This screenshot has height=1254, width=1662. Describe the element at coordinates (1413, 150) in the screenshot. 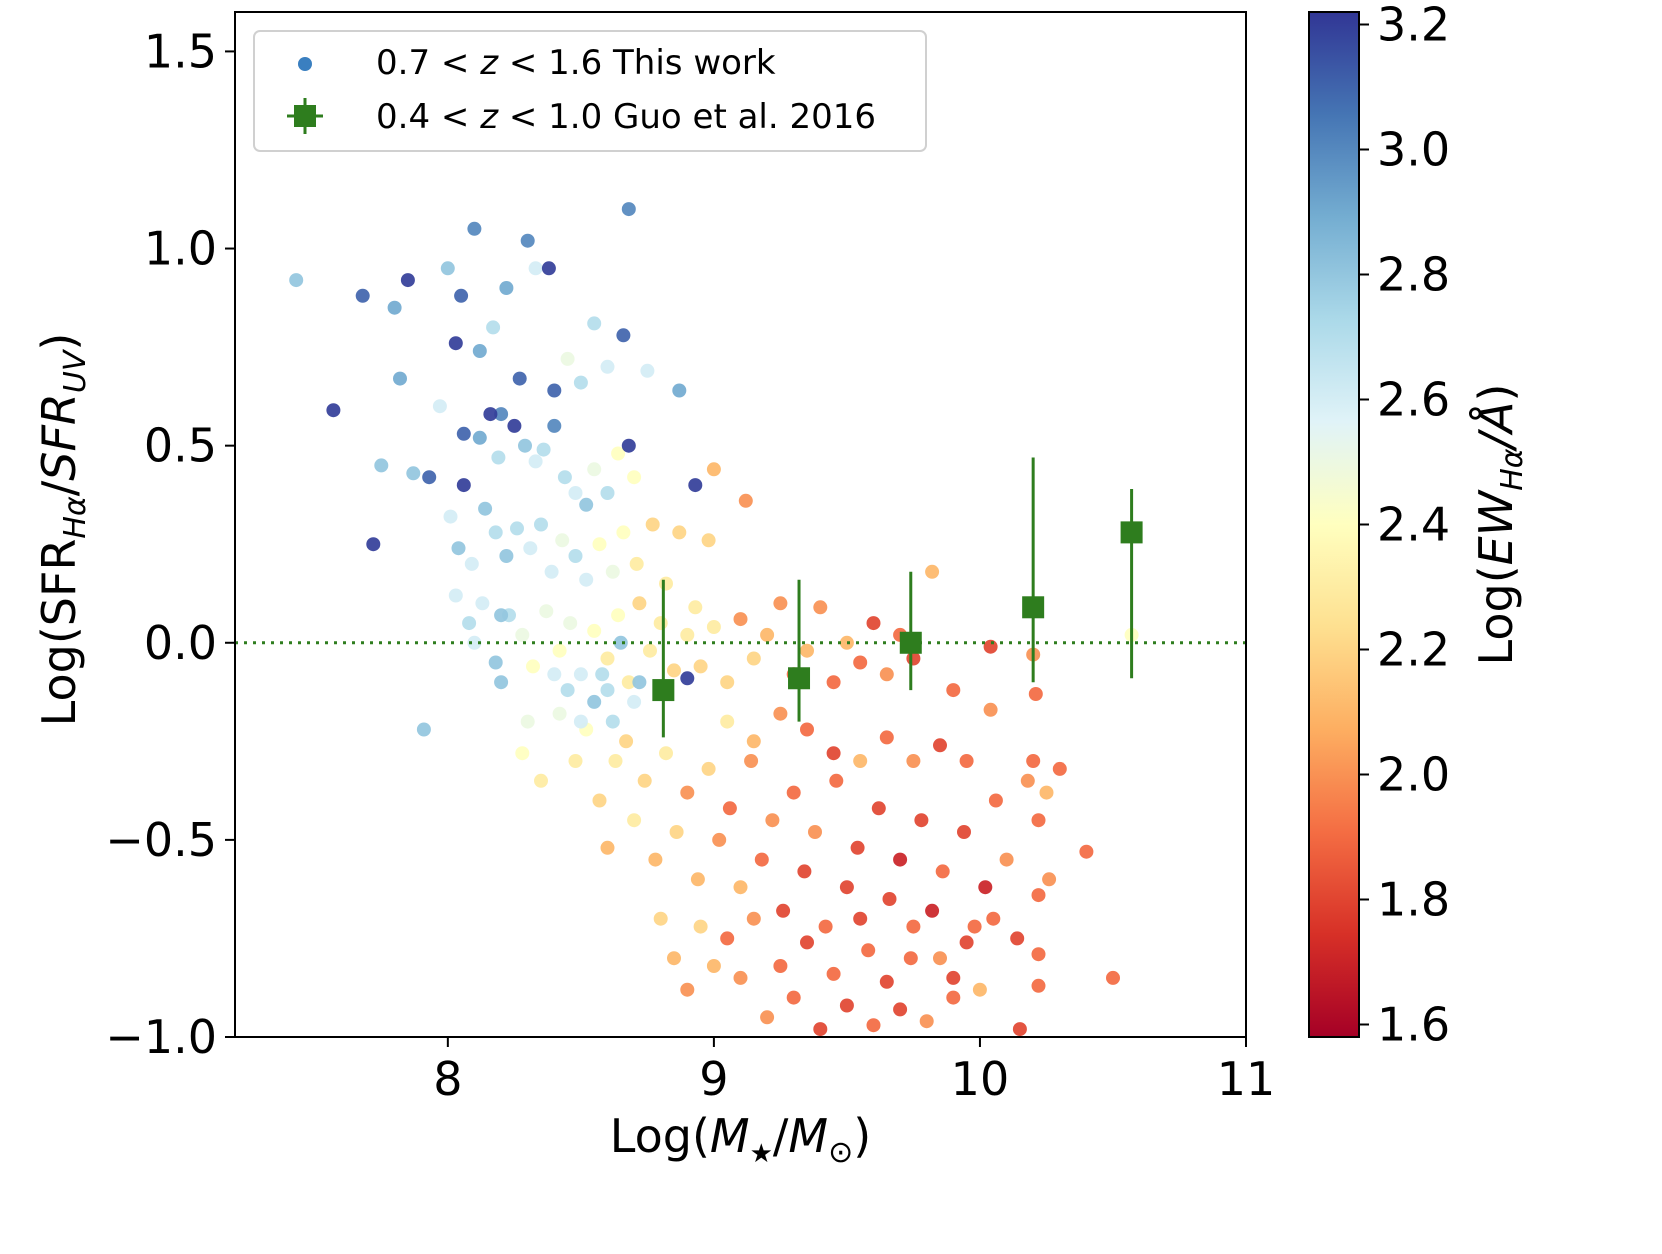

I see `colorbar-tick-label: 3.0` at that location.